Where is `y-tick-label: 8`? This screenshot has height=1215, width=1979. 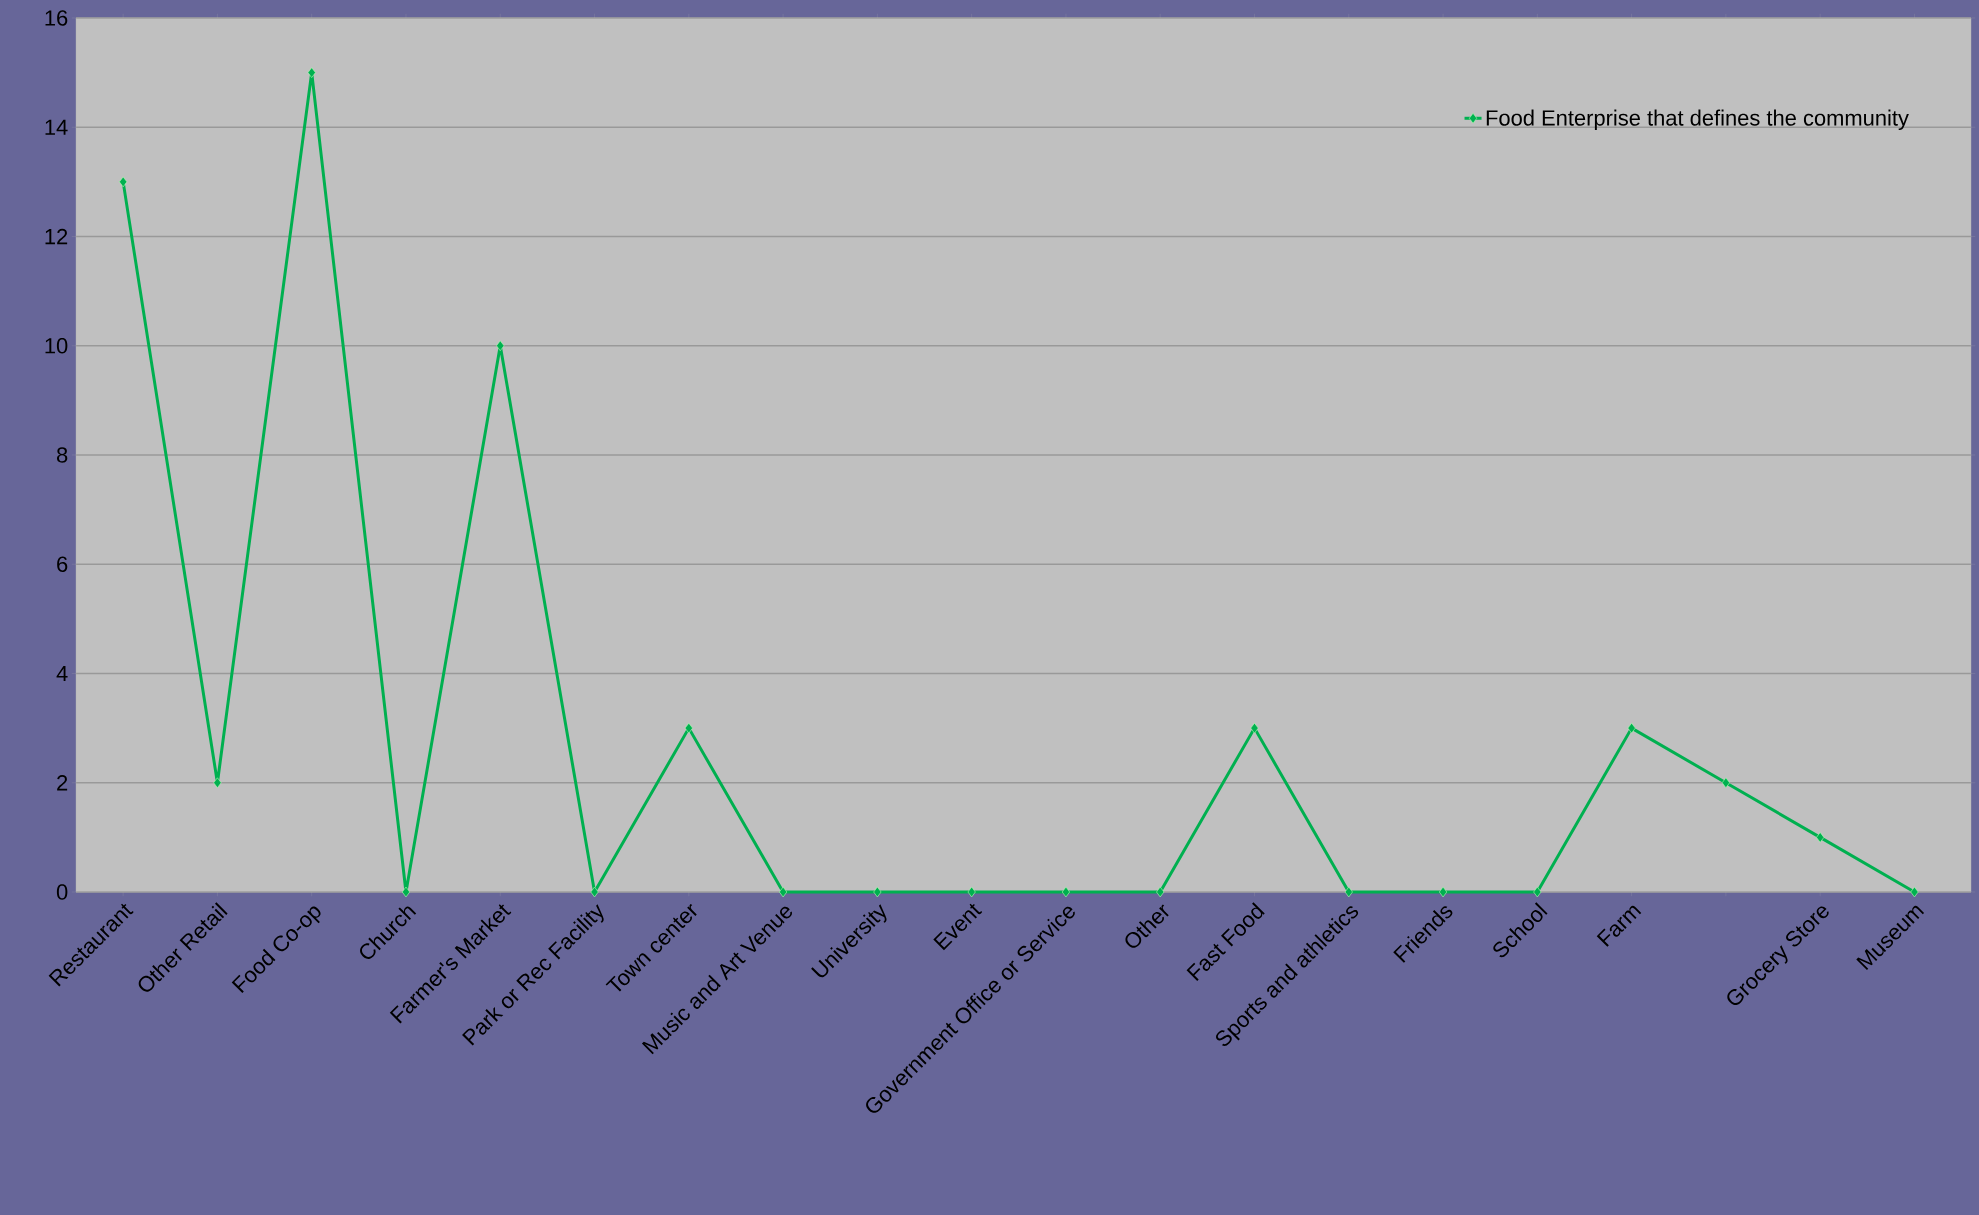 y-tick-label: 8 is located at coordinates (62, 455).